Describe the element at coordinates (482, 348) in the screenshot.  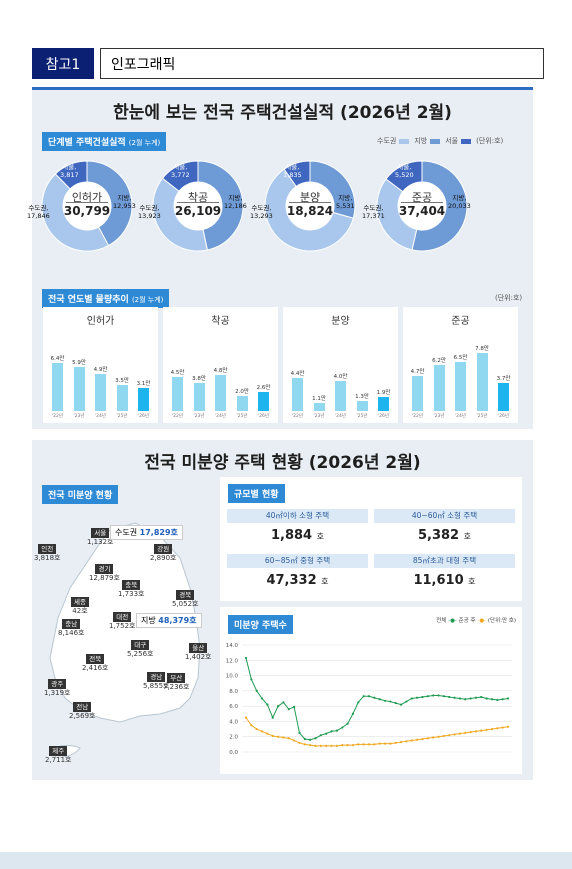
I see `bar-value-label: 7.8만` at that location.